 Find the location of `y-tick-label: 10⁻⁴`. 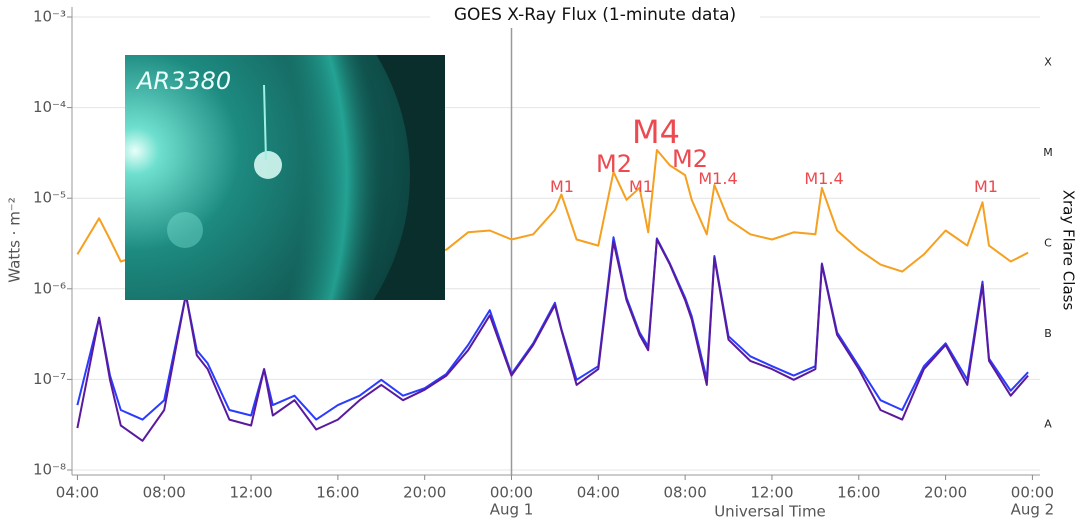

y-tick-label: 10⁻⁴ is located at coordinates (49, 107).